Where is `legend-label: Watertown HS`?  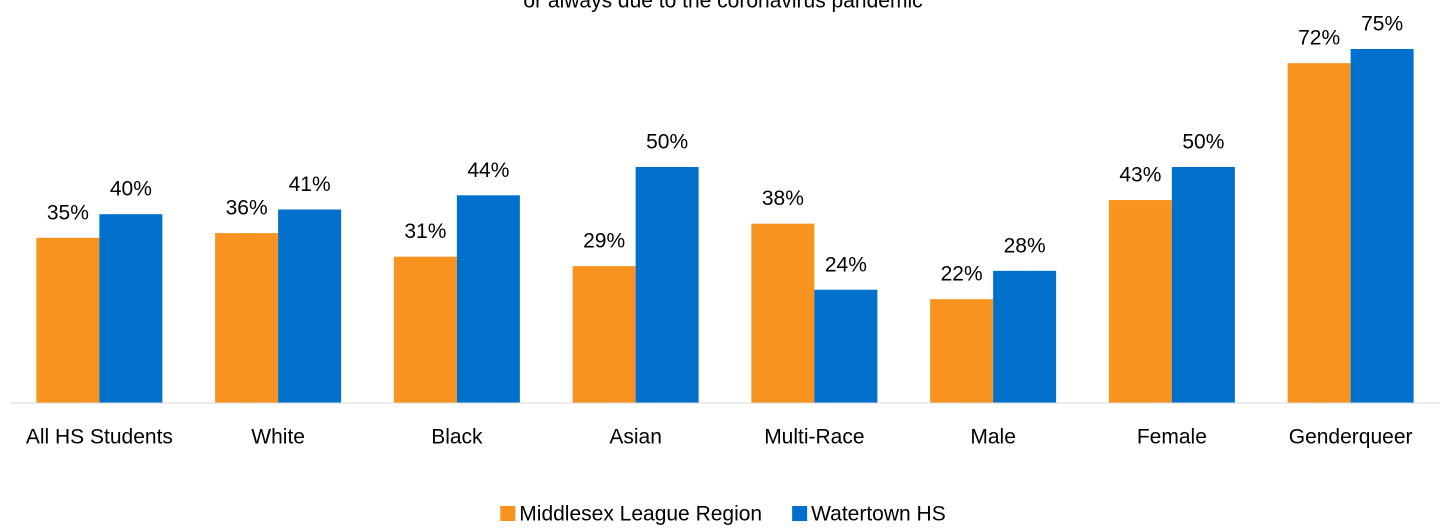
legend-label: Watertown HS is located at coordinates (878, 514).